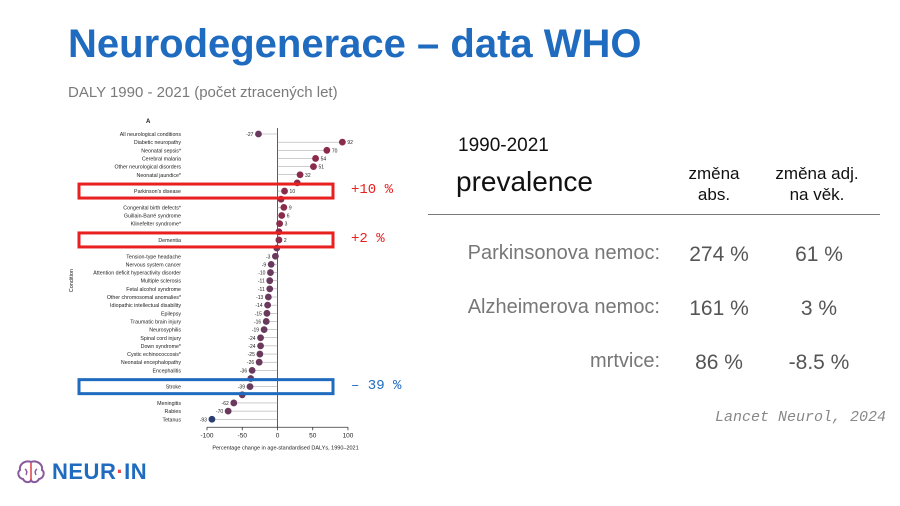 Image resolution: width=900 pixels, height=506 pixels. What do you see at coordinates (169, 241) in the screenshot?
I see `category-label: Dementia` at bounding box center [169, 241].